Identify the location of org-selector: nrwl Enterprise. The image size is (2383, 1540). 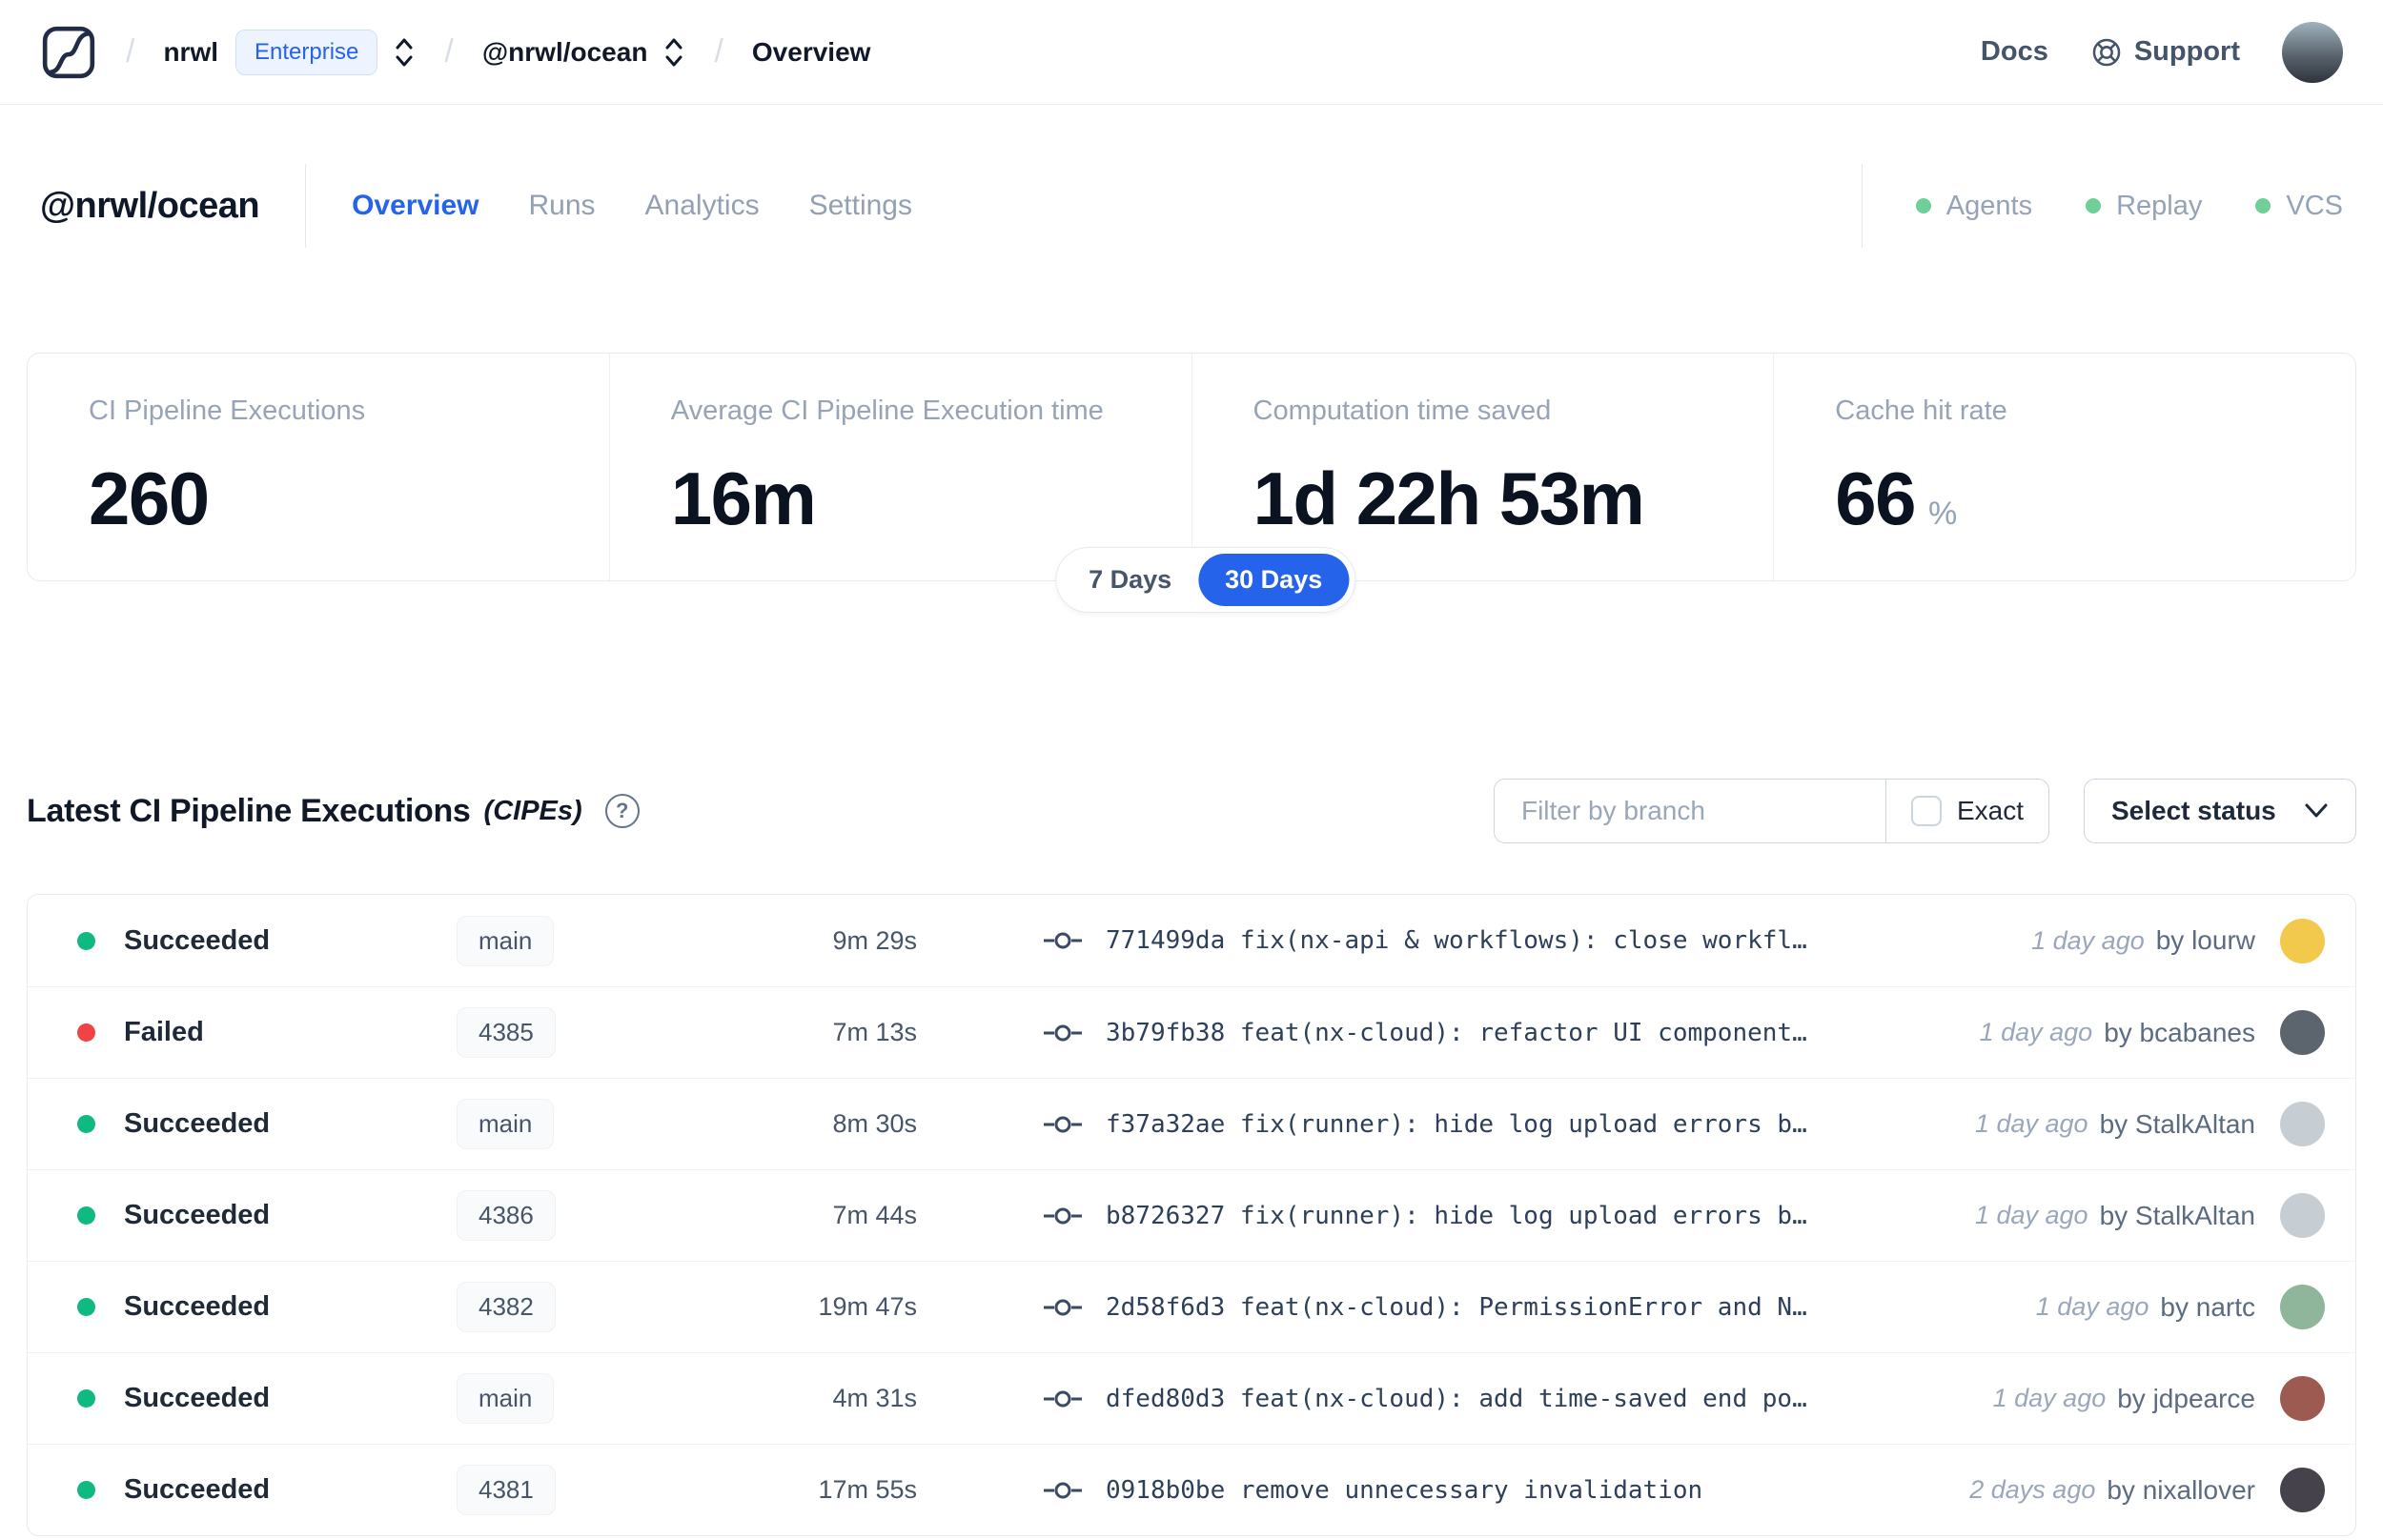
(289, 52).